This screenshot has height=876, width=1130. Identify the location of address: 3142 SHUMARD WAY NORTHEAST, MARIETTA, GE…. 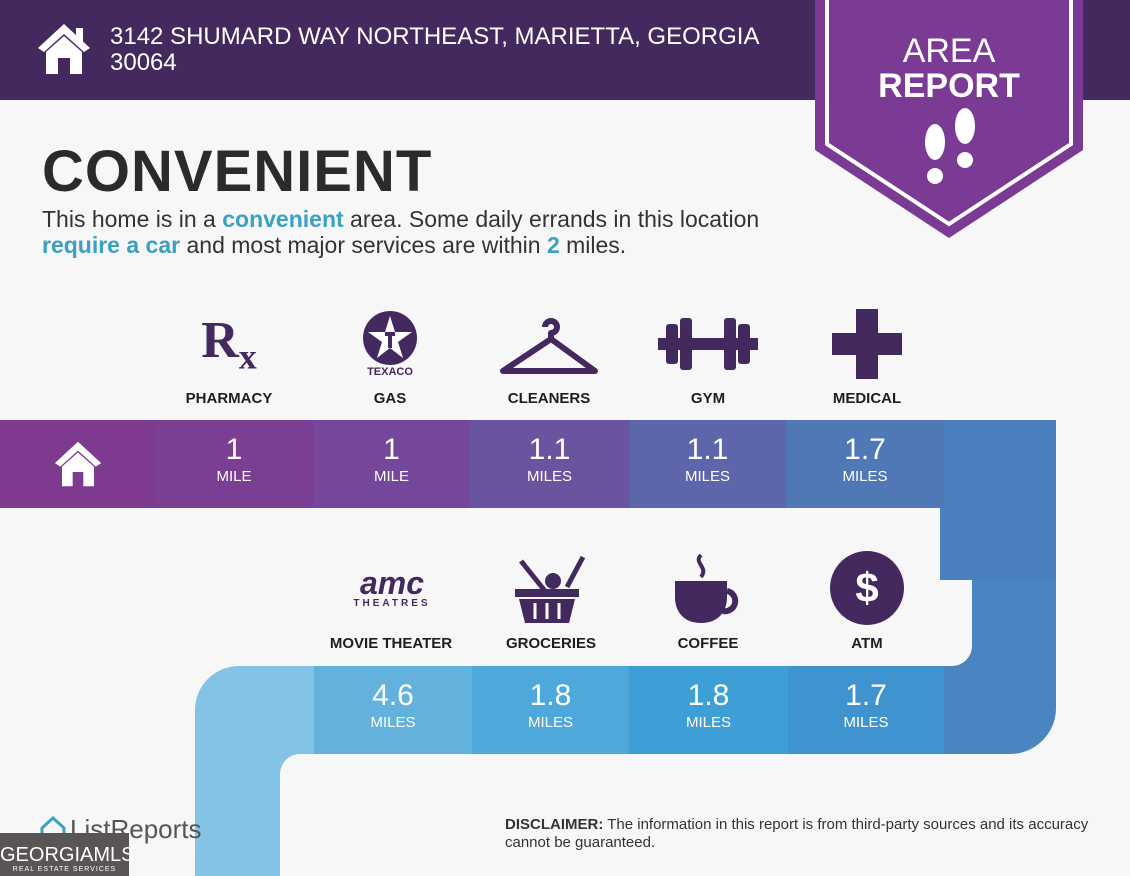
(434, 49).